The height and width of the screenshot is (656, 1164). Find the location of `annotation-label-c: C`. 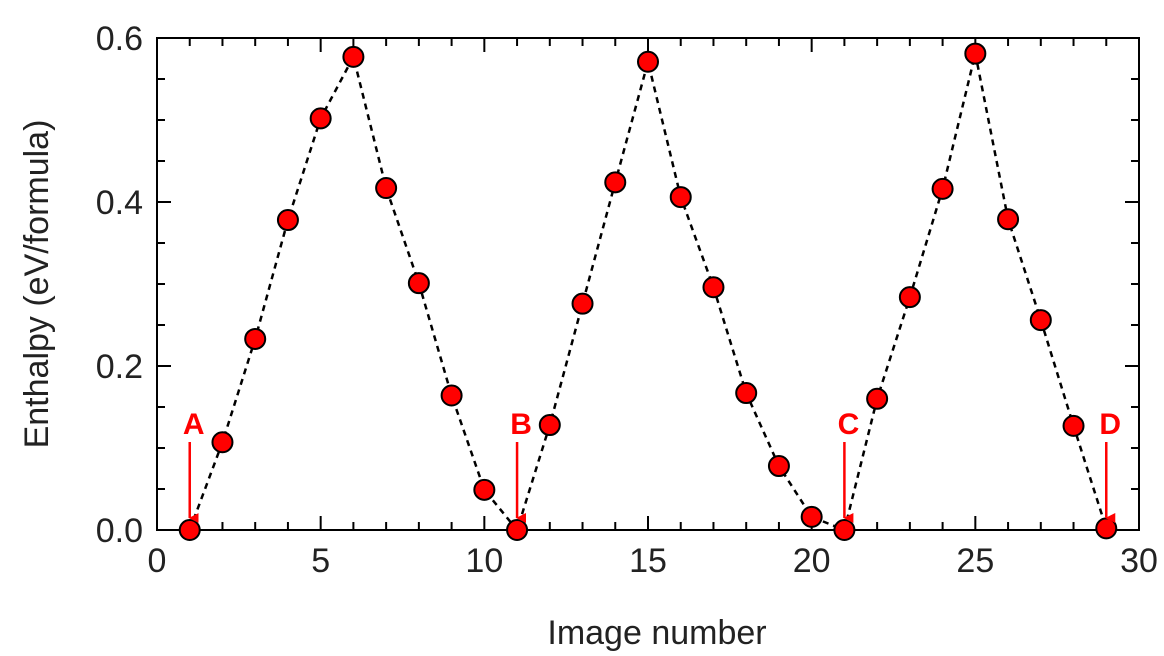

annotation-label-c: C is located at coordinates (849, 424).